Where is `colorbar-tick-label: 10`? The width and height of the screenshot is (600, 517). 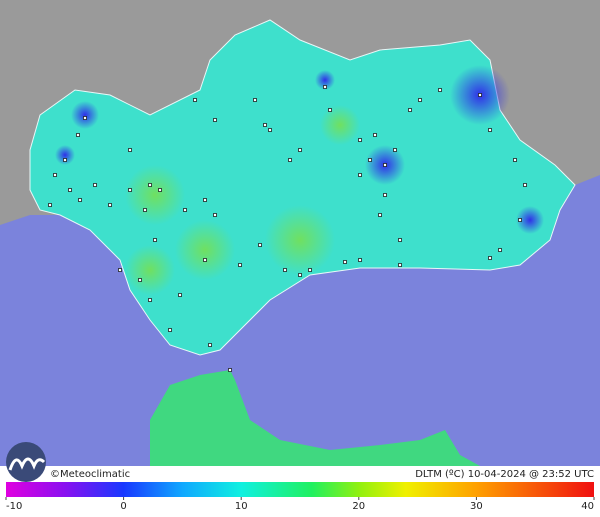
colorbar-tick-label: 10 is located at coordinates (241, 506).